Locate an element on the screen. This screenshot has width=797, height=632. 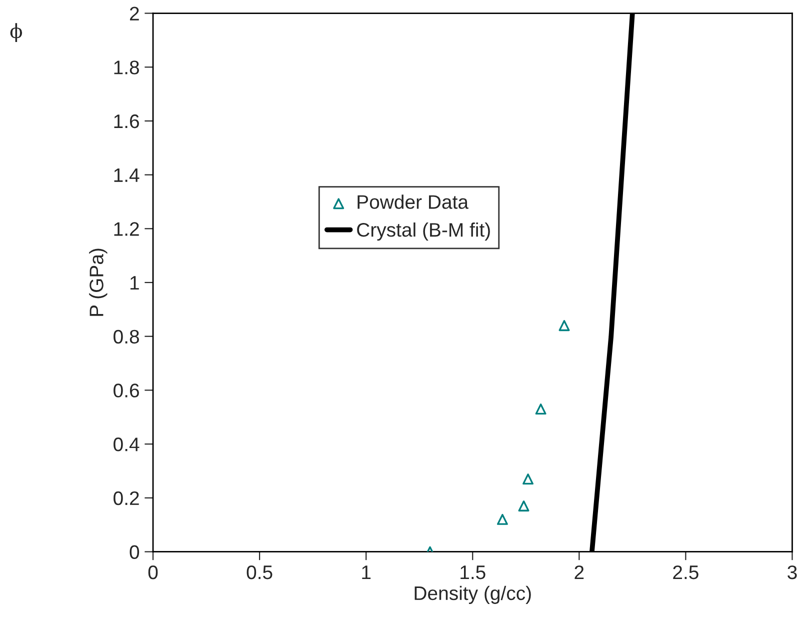
y-tick-label: 0 is located at coordinates (135, 552).